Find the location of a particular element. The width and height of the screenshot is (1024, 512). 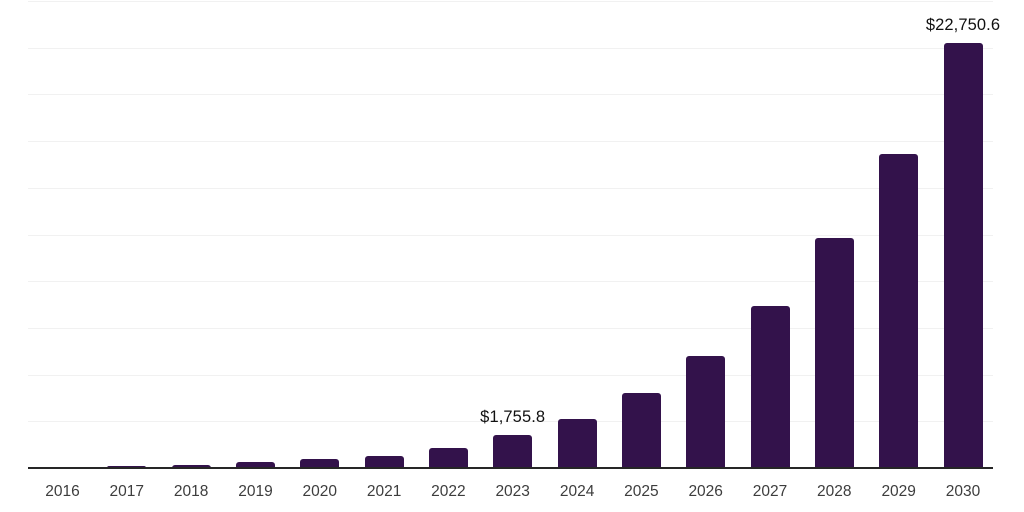

x-tick-2016: 2016 is located at coordinates (62, 491).